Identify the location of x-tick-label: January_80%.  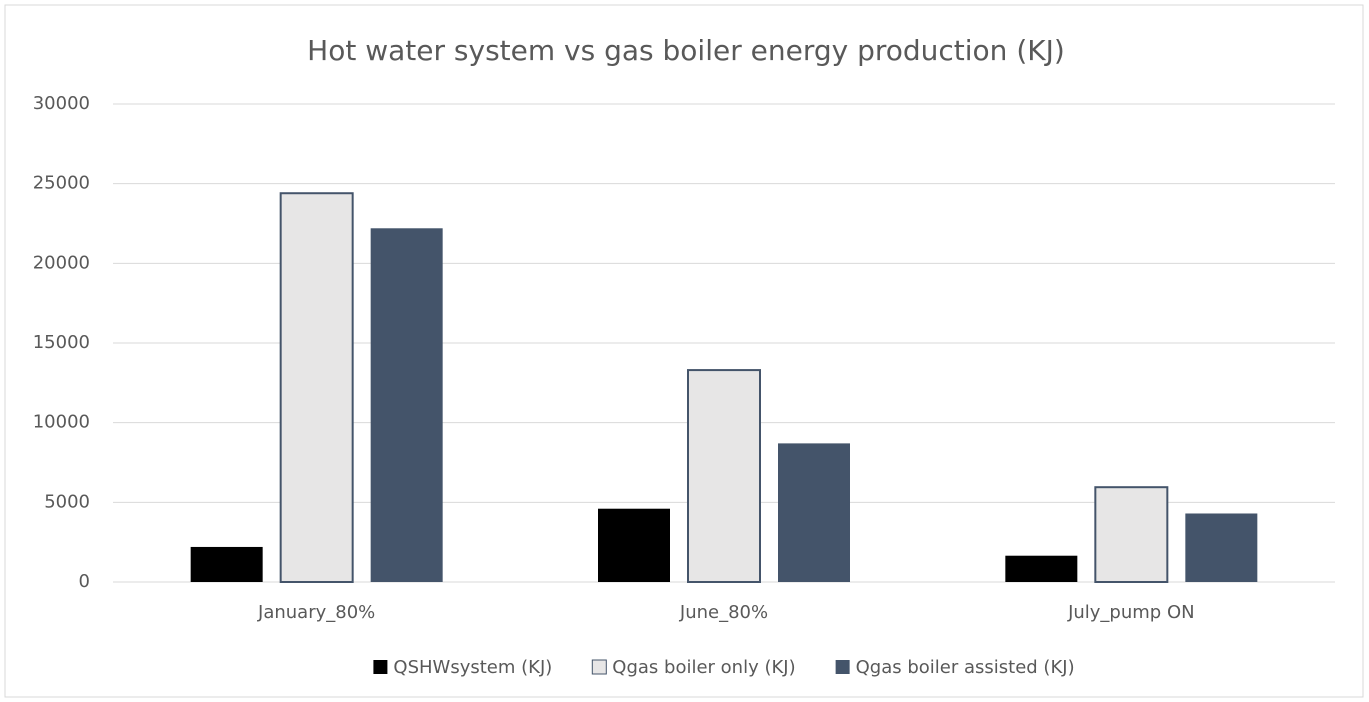
(316, 612).